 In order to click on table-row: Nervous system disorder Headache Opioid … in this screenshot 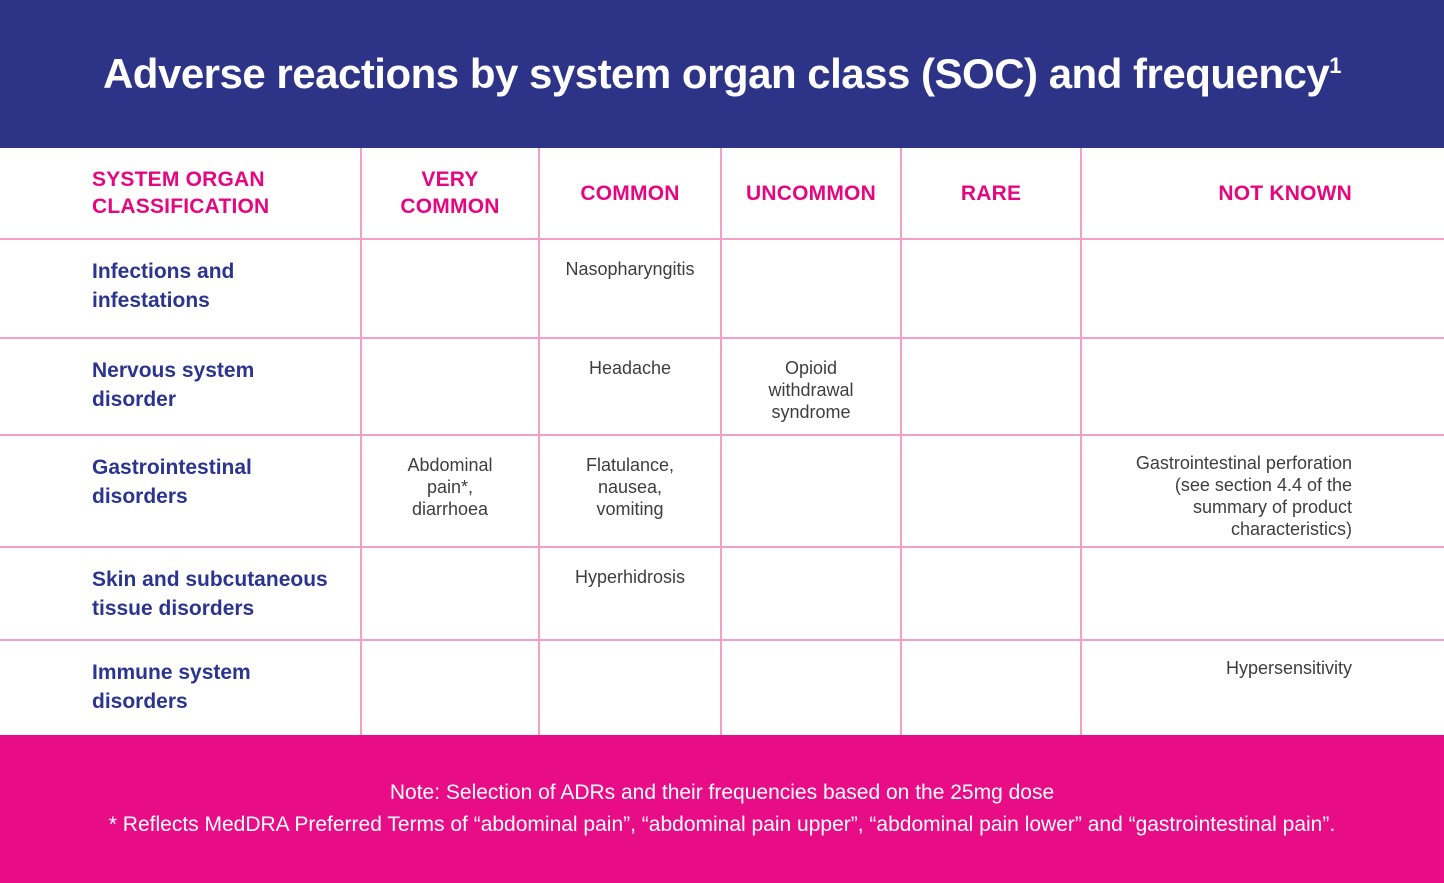, I will do `click(722, 387)`.